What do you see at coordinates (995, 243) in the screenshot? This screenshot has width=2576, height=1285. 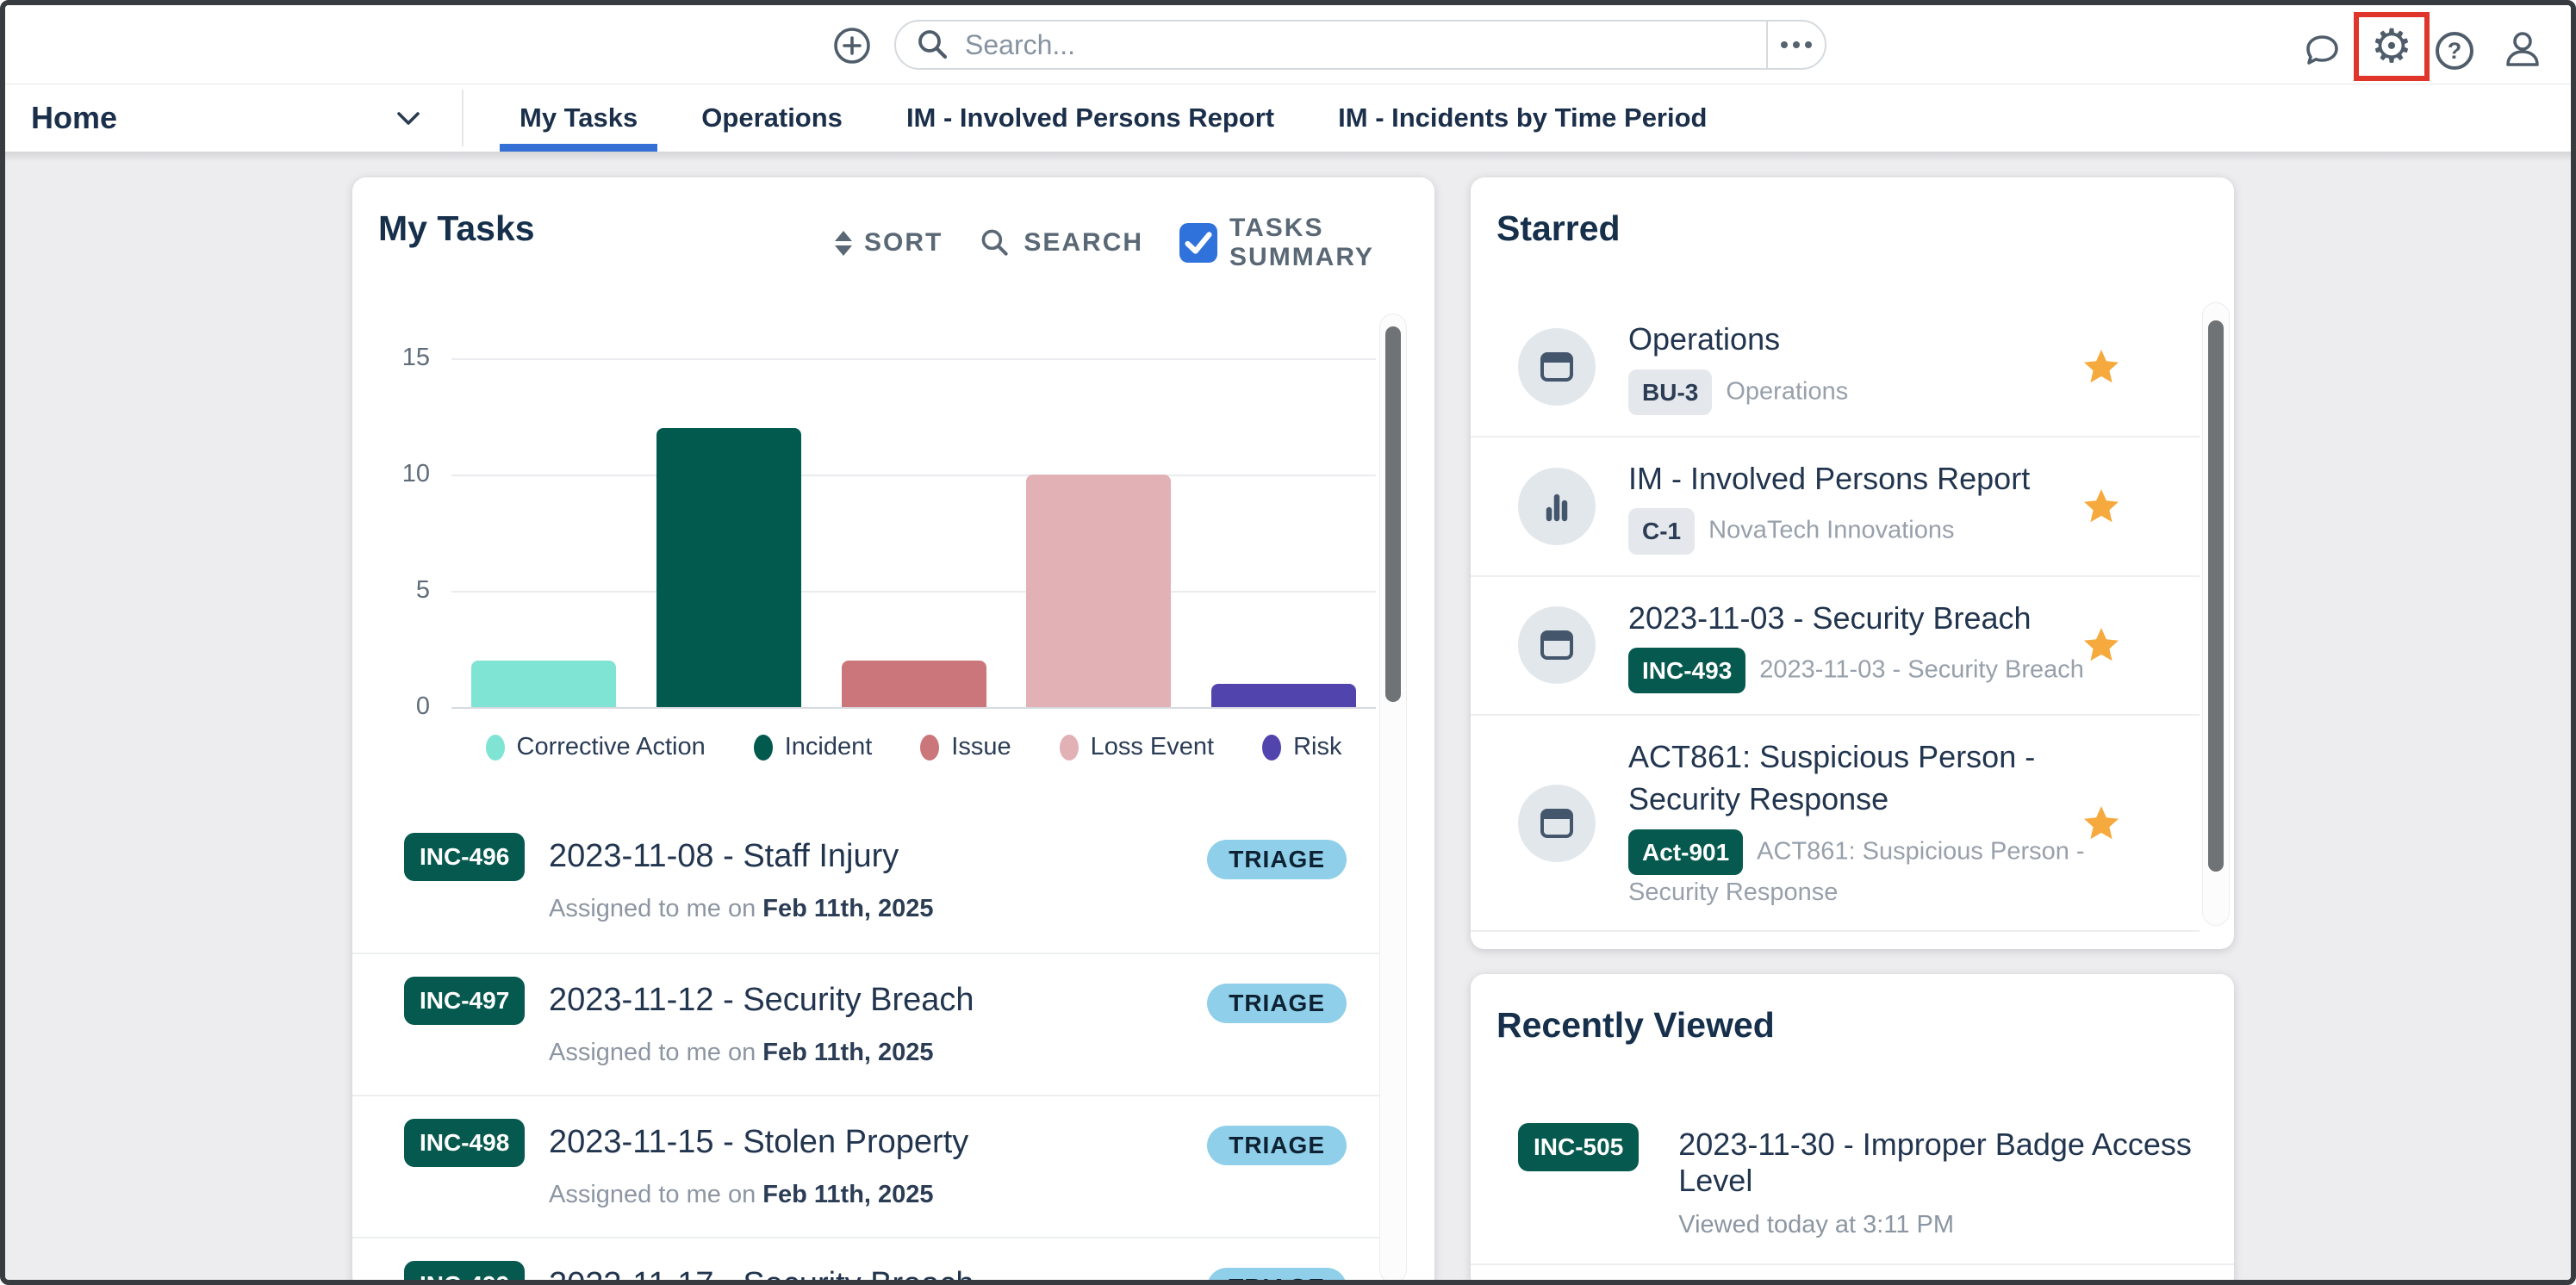 I see `search-icon` at bounding box center [995, 243].